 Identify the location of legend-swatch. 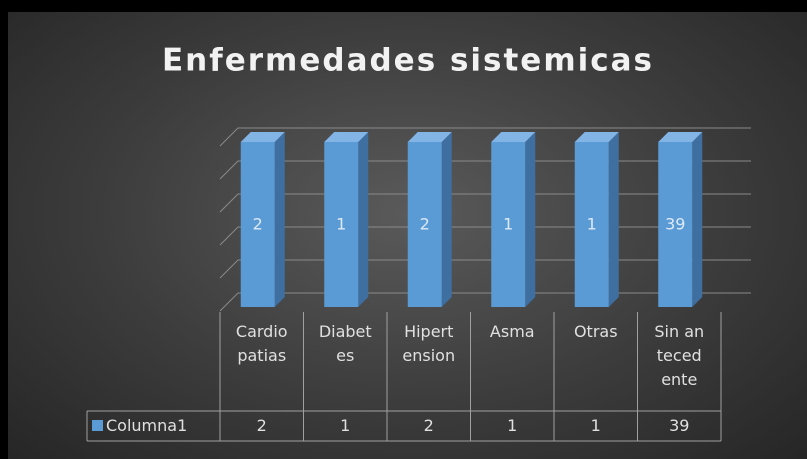
(97, 425).